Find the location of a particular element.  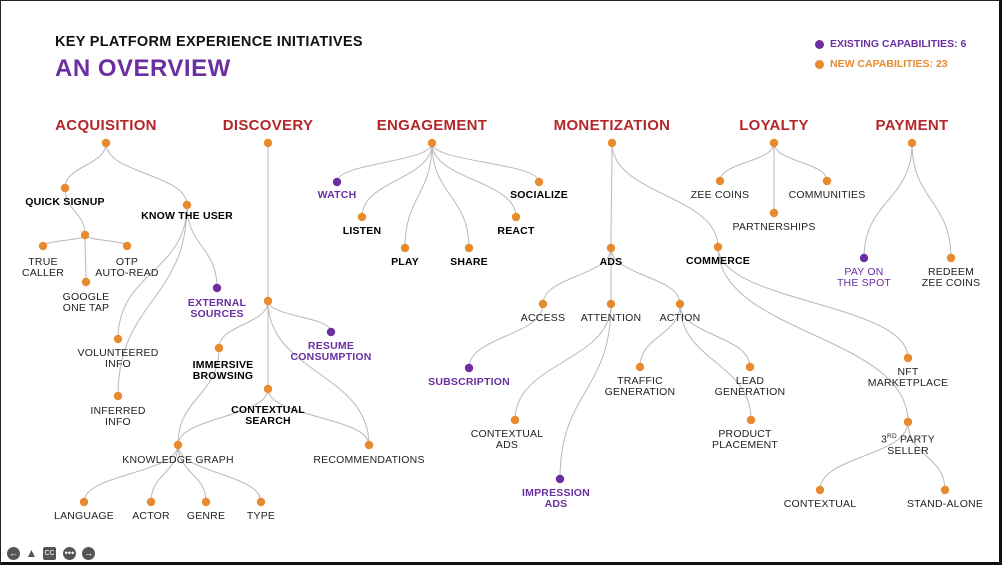

slide-subtitle: AN OVERVIEW is located at coordinates (143, 68).